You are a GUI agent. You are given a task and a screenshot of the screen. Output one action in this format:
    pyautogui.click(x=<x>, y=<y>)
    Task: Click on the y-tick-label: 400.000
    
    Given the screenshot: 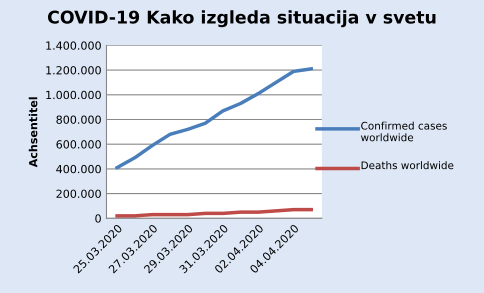 What is the action you would take?
    pyautogui.click(x=78, y=169)
    